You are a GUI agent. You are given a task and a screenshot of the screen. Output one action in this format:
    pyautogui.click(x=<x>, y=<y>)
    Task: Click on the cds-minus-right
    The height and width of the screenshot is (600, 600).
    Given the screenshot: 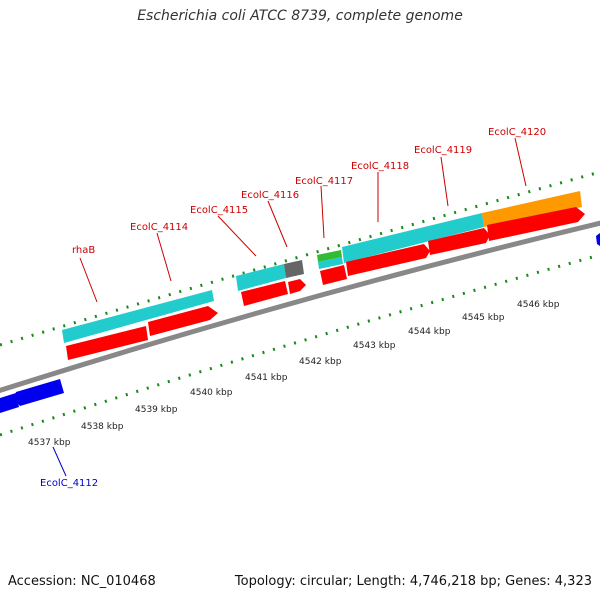 What is the action you would take?
    pyautogui.click(x=598, y=239)
    